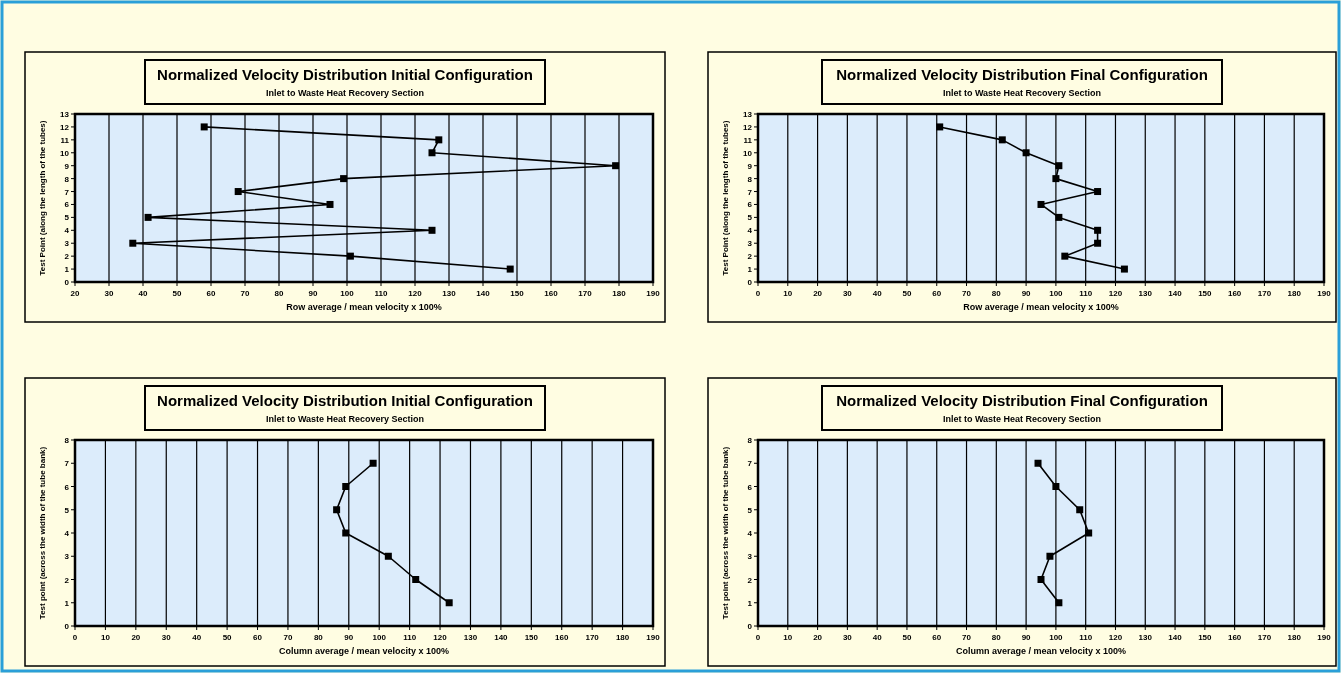 This screenshot has width=1341, height=673. I want to click on y-tick-label: 11, so click(65, 140).